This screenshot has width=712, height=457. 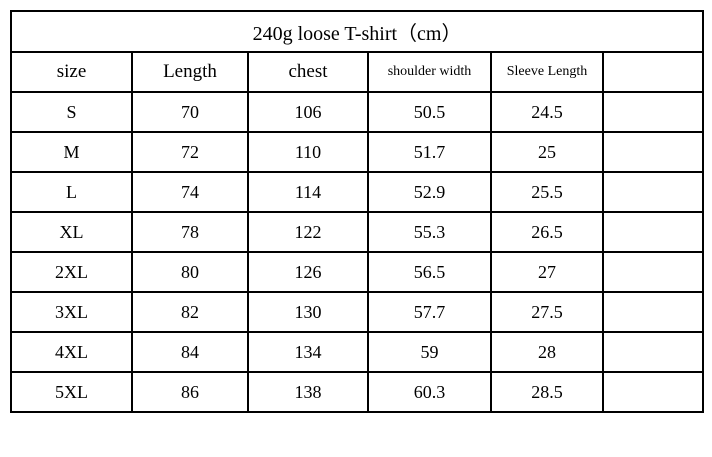 I want to click on length-cell: 72, so click(x=190, y=152).